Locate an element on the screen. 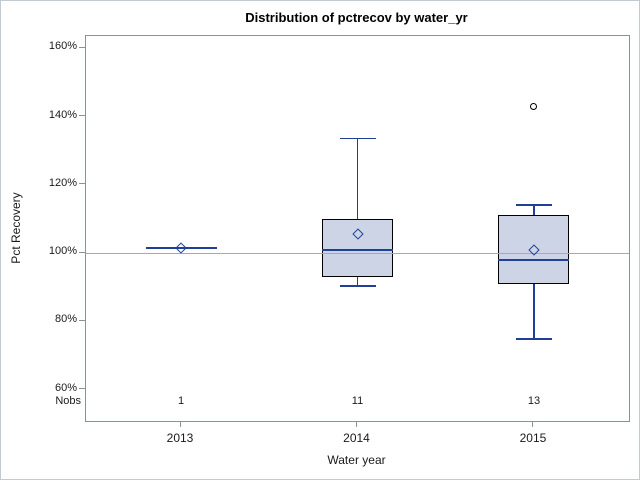 The width and height of the screenshot is (640, 480). x-axis-title: Water year is located at coordinates (356, 460).